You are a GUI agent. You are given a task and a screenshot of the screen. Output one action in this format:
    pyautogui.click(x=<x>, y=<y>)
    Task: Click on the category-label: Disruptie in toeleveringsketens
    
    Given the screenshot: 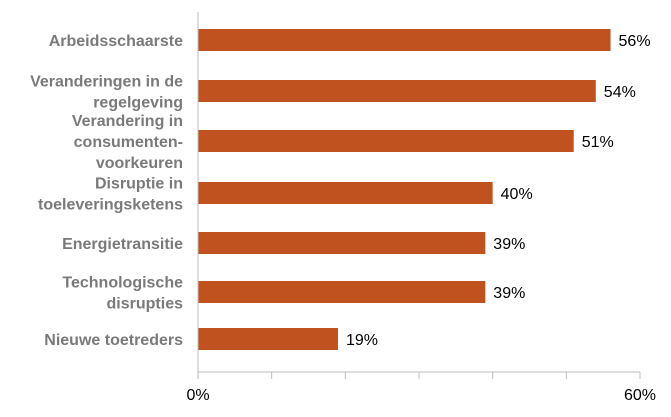 What is the action you would take?
    pyautogui.click(x=110, y=195)
    